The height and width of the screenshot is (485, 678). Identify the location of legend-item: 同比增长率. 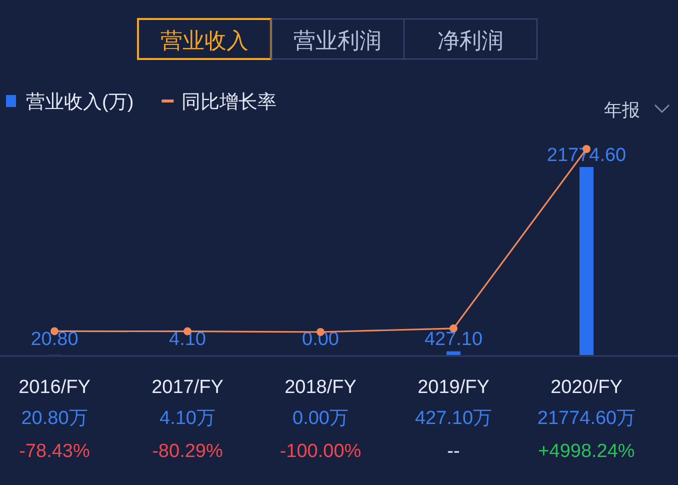
(219, 102).